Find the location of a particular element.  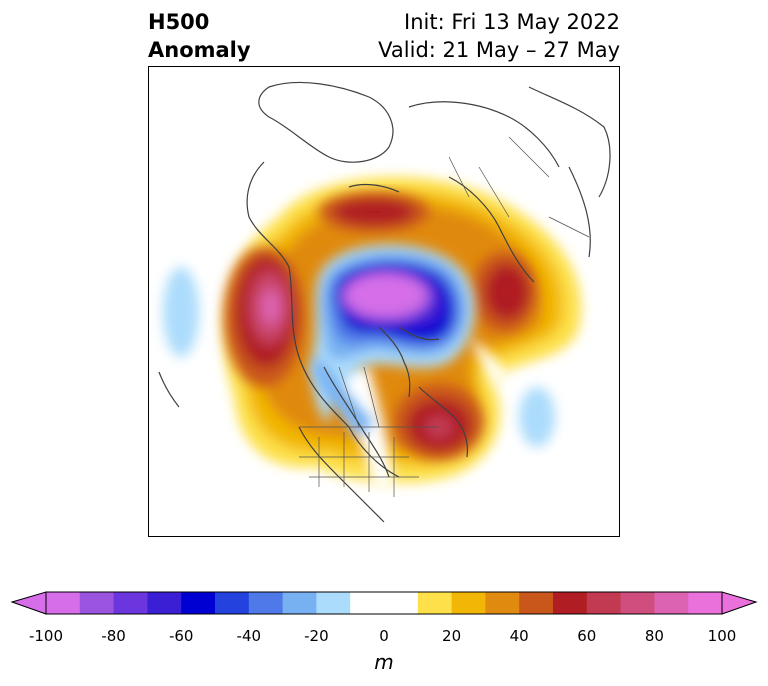

colorbar-tick-label: -20 is located at coordinates (316, 636).